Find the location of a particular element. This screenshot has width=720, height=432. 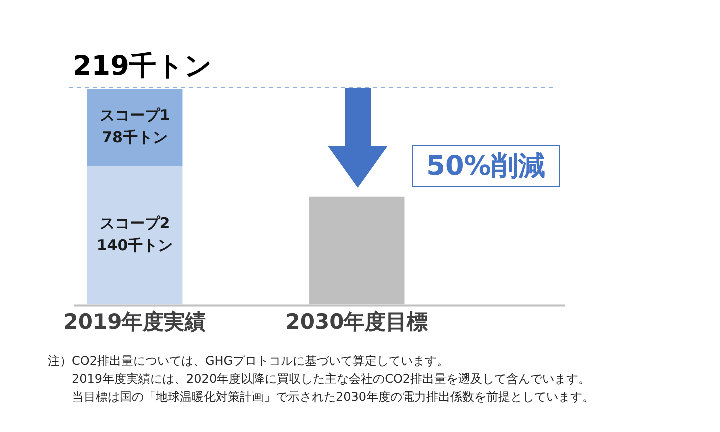

text: 注）CO2排出量については、GHGプロトコルに基づいて算定しています。 is located at coordinates (249, 361).